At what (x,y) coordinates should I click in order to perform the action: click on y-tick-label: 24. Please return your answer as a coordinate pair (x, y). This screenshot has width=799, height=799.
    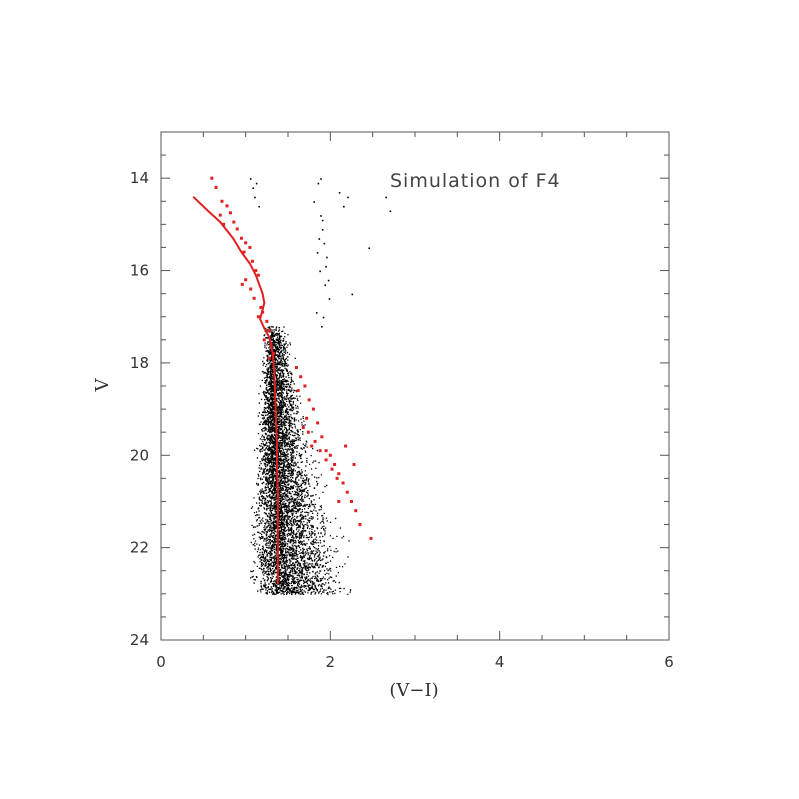
    Looking at the image, I should click on (139, 640).